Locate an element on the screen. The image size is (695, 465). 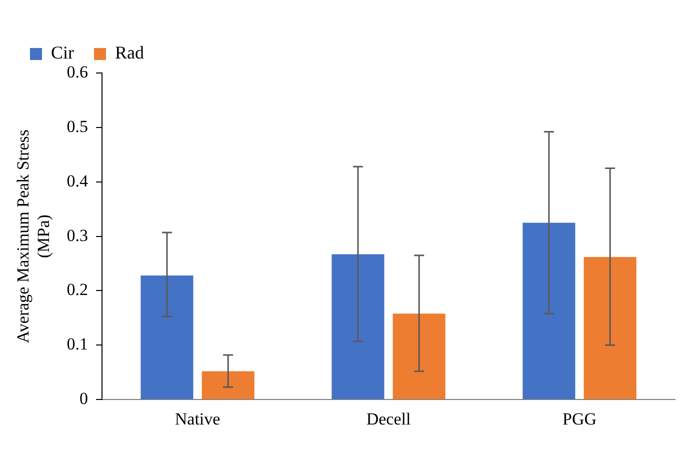
y-tick-label: 0.2 is located at coordinates (77, 290).